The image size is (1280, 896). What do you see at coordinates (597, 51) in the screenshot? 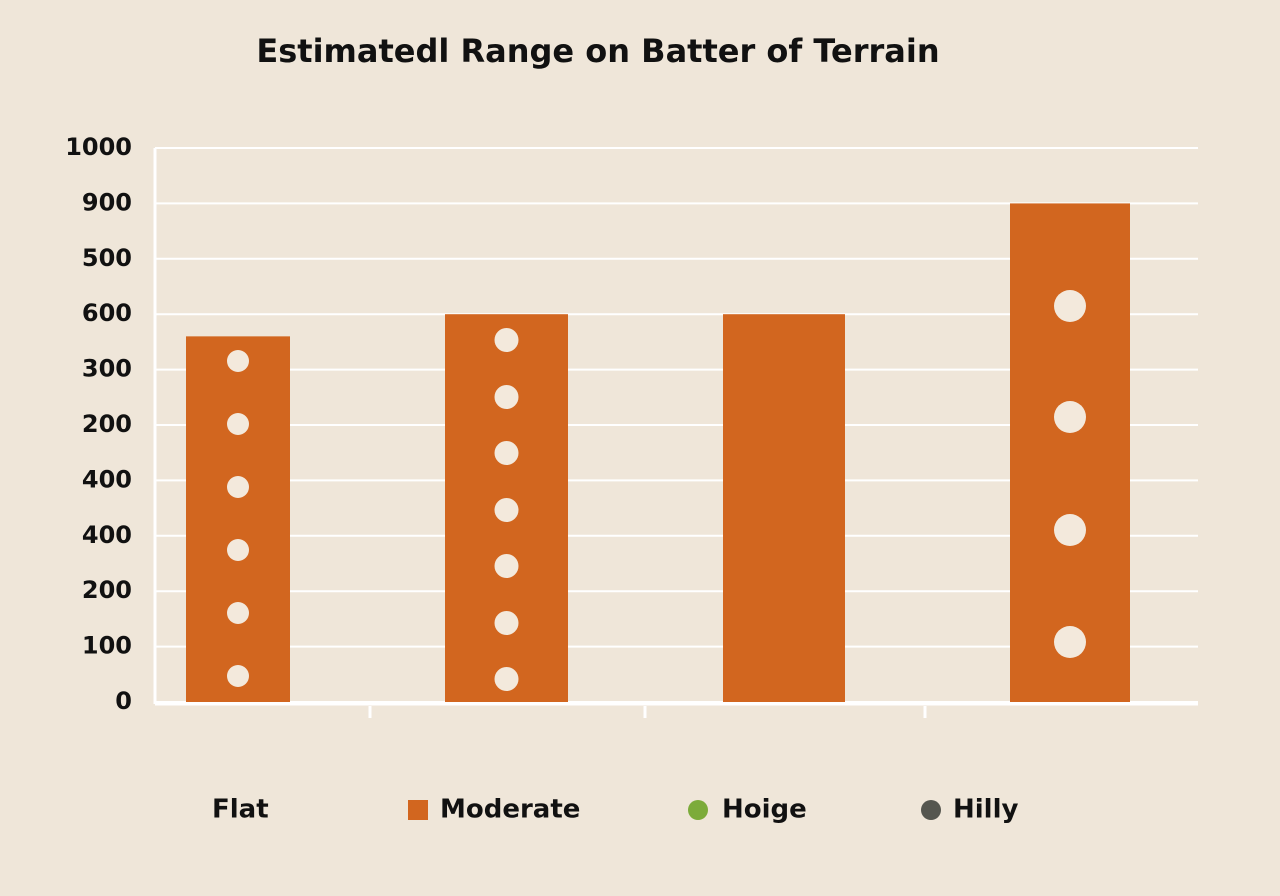
I see `chart-title: Estimatedl Range on Batter of Terrain` at bounding box center [597, 51].